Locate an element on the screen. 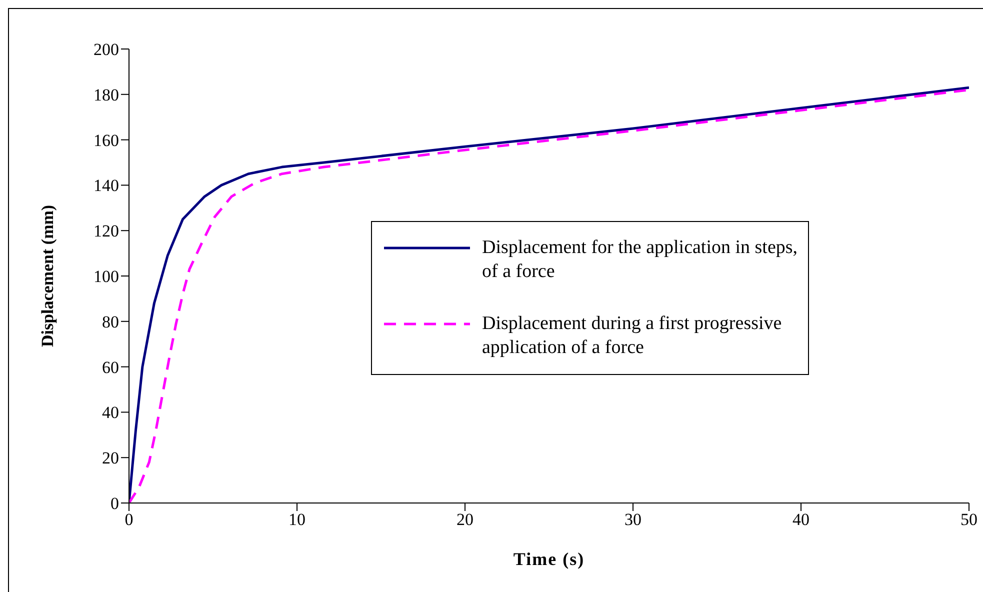  y-tick-label: 140 is located at coordinates (106, 186).